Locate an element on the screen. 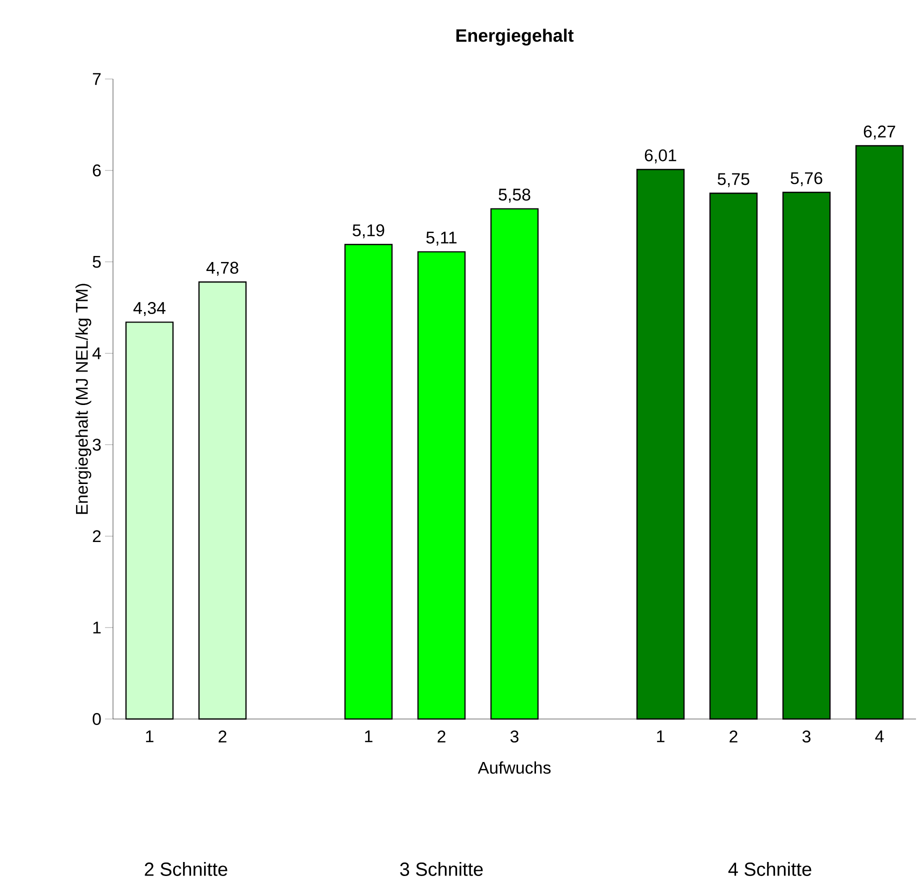 Image resolution: width=917 pixels, height=888 pixels. data-label: 5,11 is located at coordinates (441, 239).